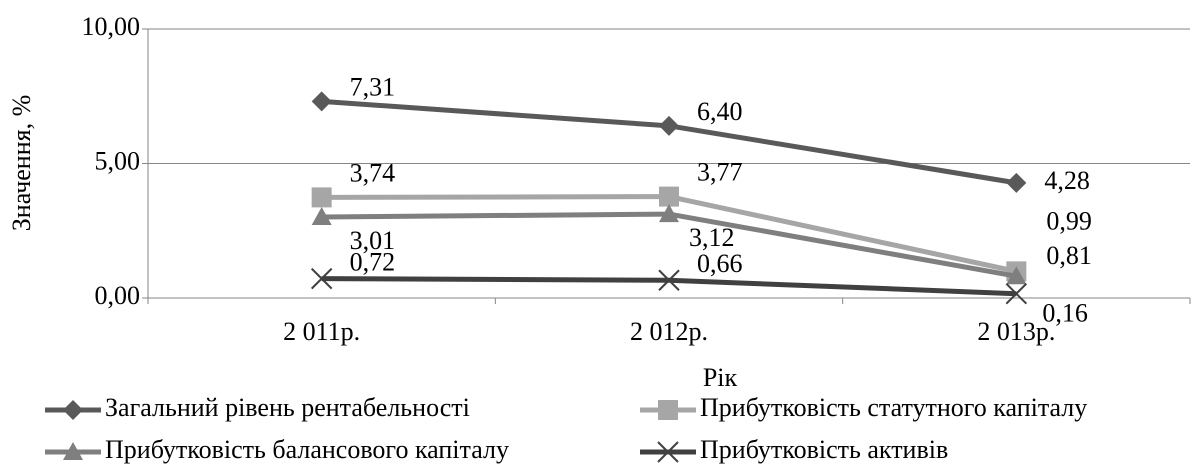  I want to click on data-label: 0,72, so click(373, 262).